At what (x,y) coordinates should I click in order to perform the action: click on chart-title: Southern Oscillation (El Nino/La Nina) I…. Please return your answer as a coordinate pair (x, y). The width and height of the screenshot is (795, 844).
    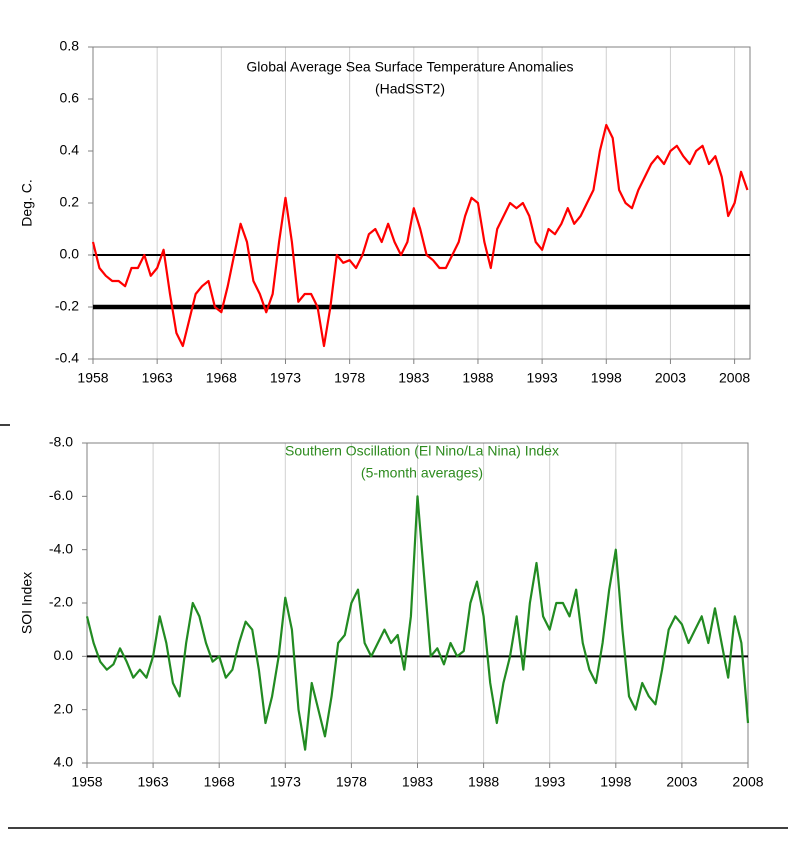
    Looking at the image, I should click on (422, 451).